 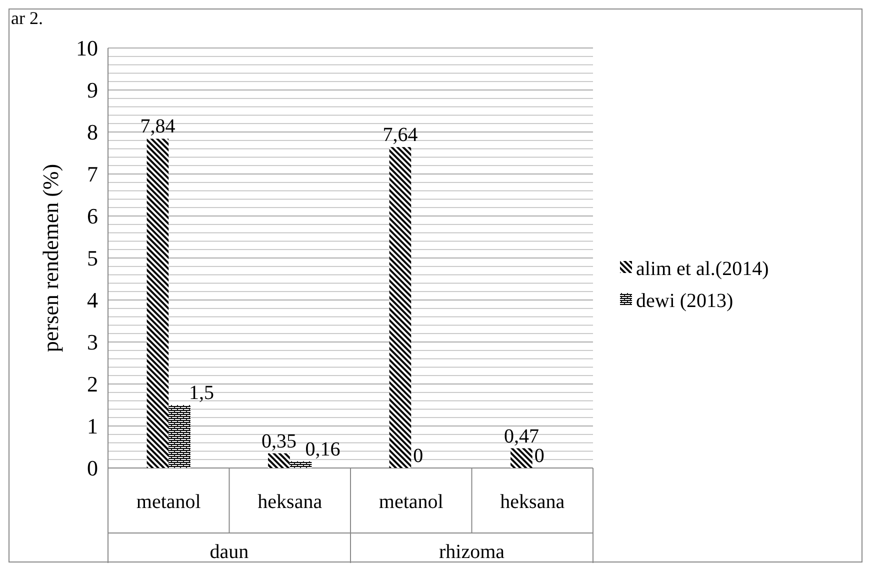 I want to click on data-label: 0,16, so click(x=322, y=449).